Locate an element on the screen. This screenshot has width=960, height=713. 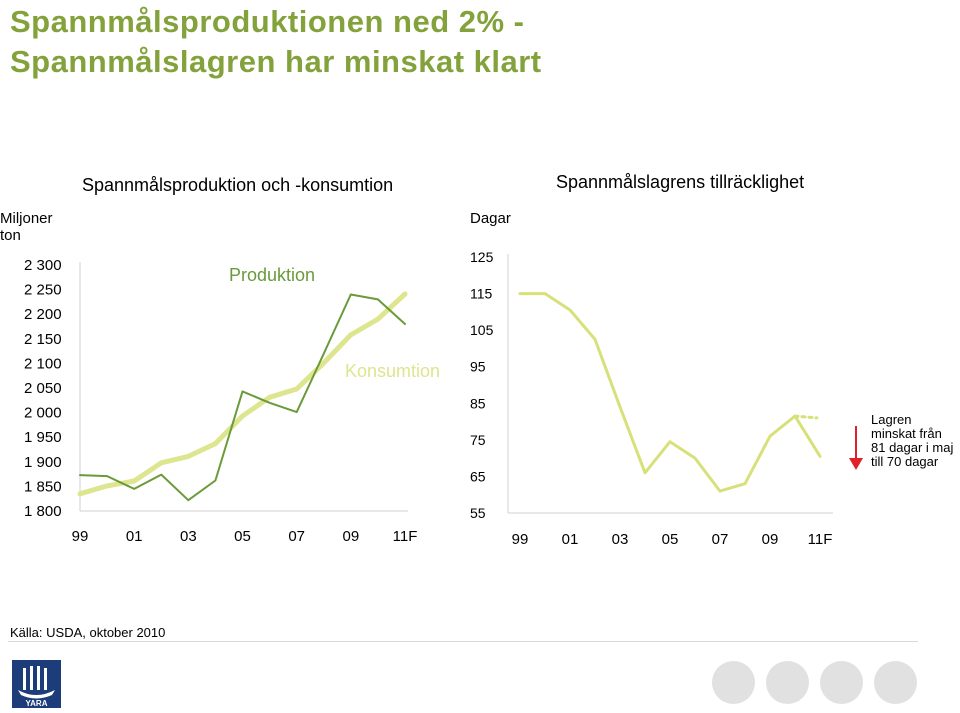
x-tick-label: 05 is located at coordinates (670, 539).